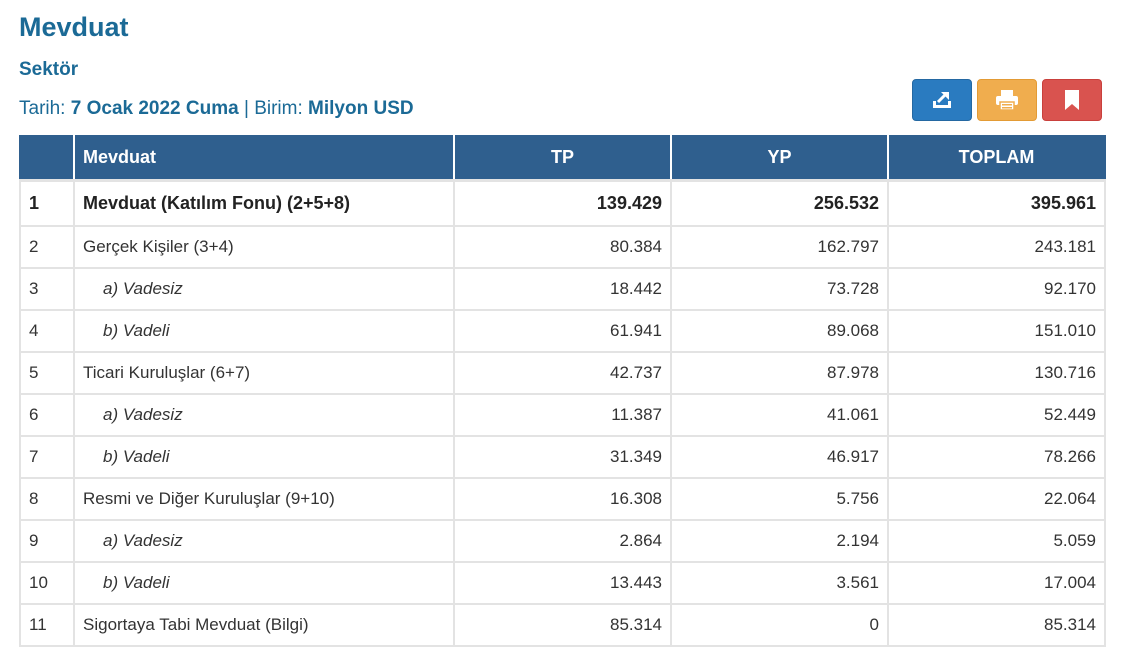  What do you see at coordinates (996, 625) in the screenshot?
I see `toplam-value-cell: 85.314` at bounding box center [996, 625].